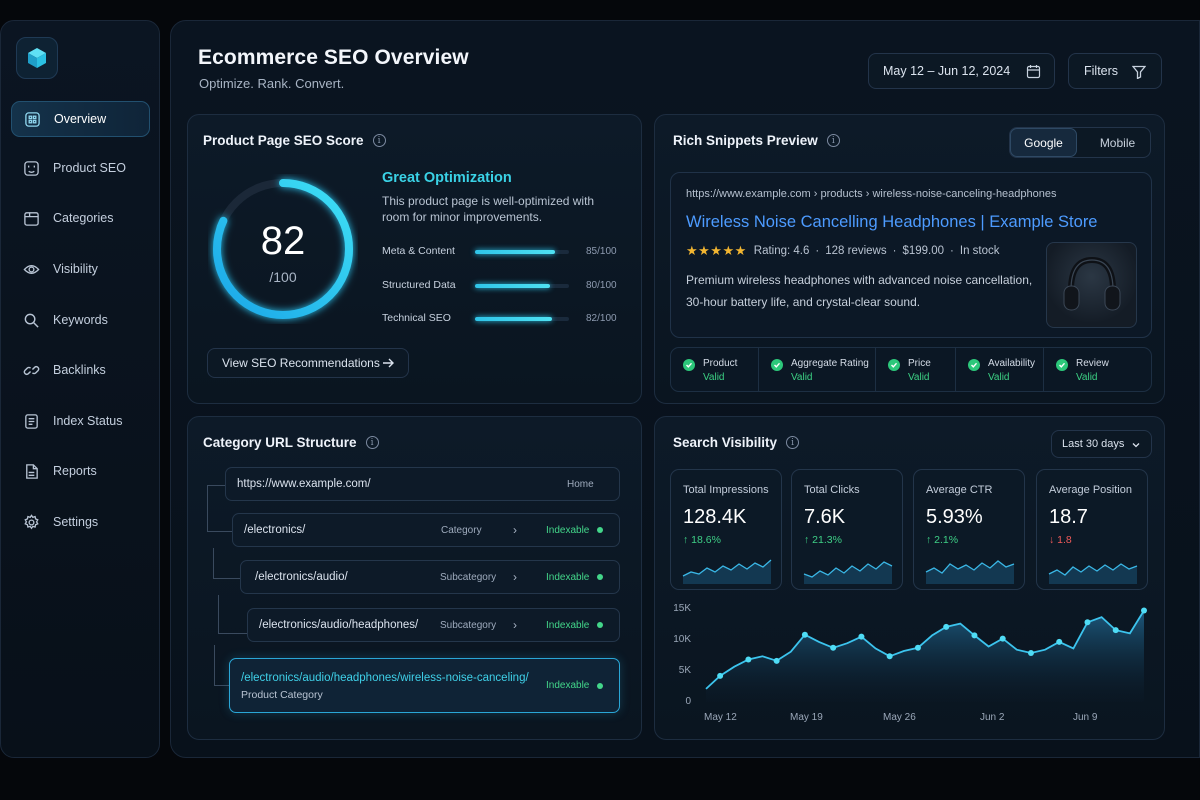 The image size is (1200, 800). I want to click on url-path: /electronics/, so click(275, 530).